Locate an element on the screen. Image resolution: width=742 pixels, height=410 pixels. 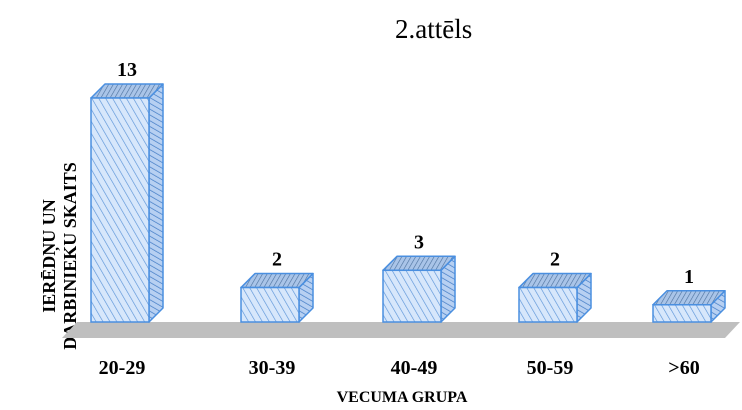
bar-side is located at coordinates (156, 203).